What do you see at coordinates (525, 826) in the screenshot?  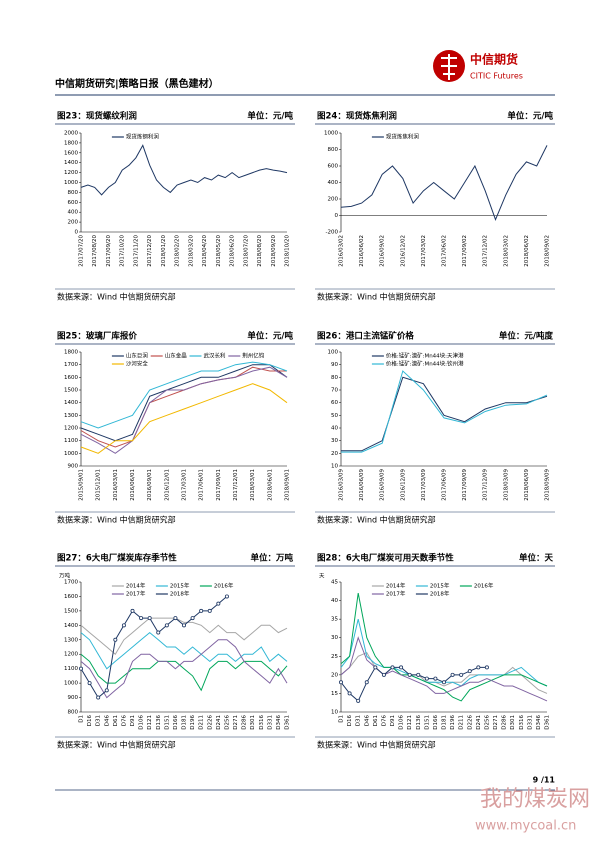 I see `watermark-url: www.mycoal.cn` at bounding box center [525, 826].